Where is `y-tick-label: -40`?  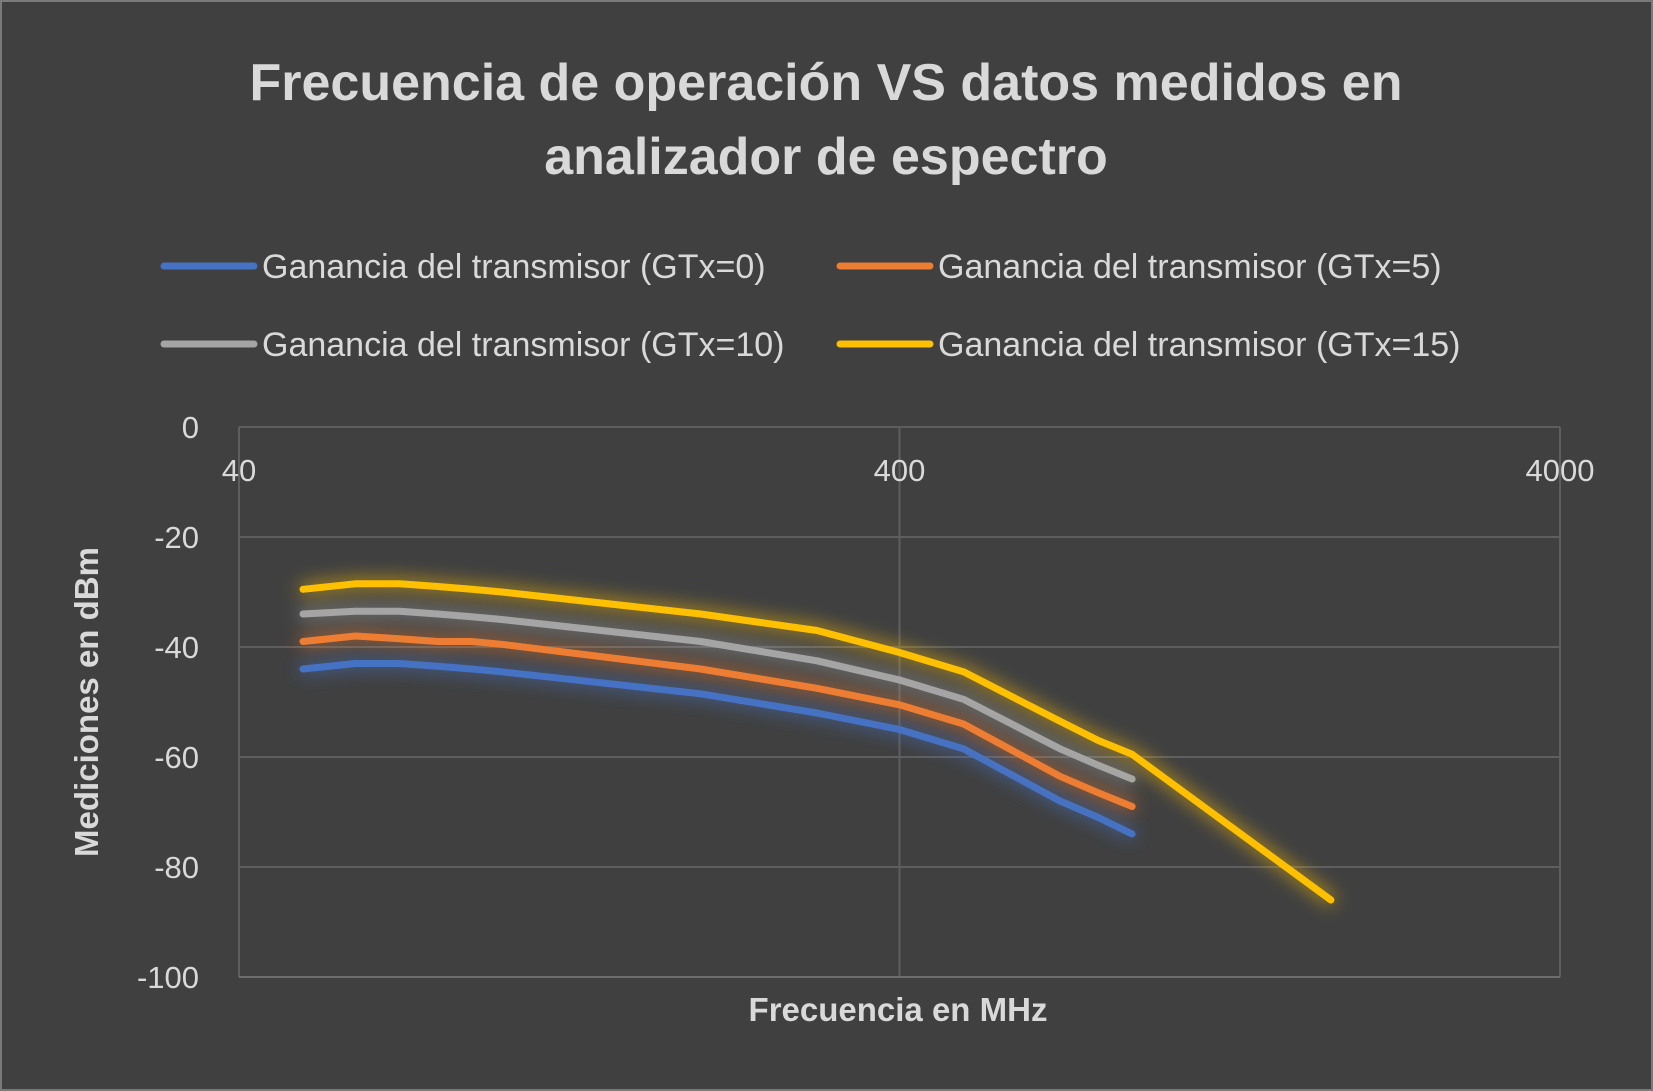 y-tick-label: -40 is located at coordinates (176, 647).